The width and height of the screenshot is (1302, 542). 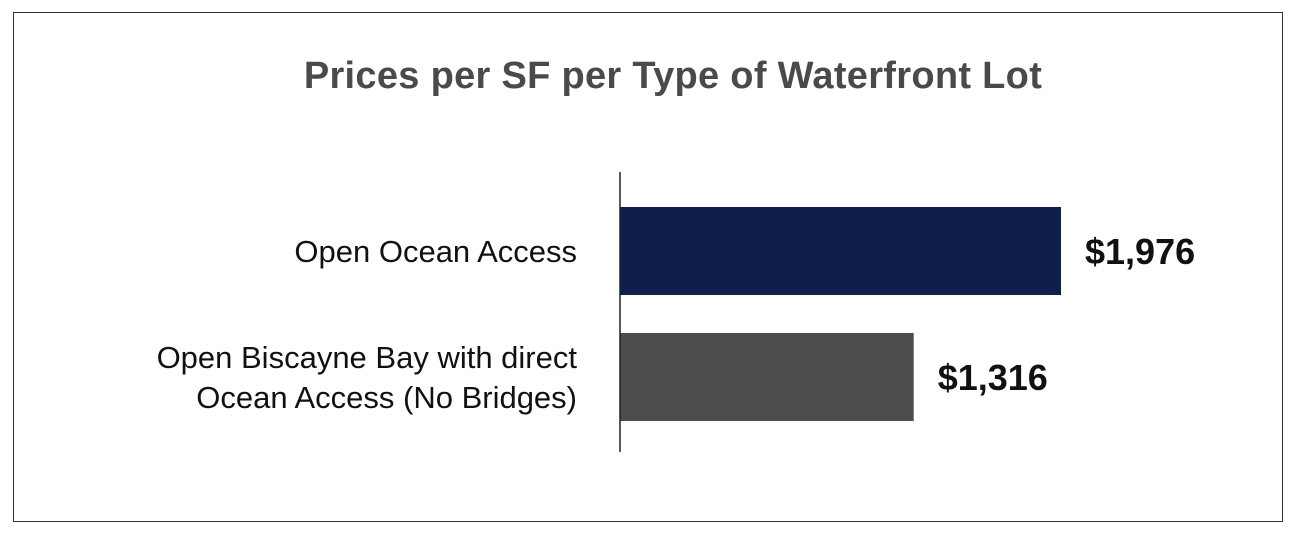 What do you see at coordinates (1140, 251) in the screenshot?
I see `value-label-0: $1,976` at bounding box center [1140, 251].